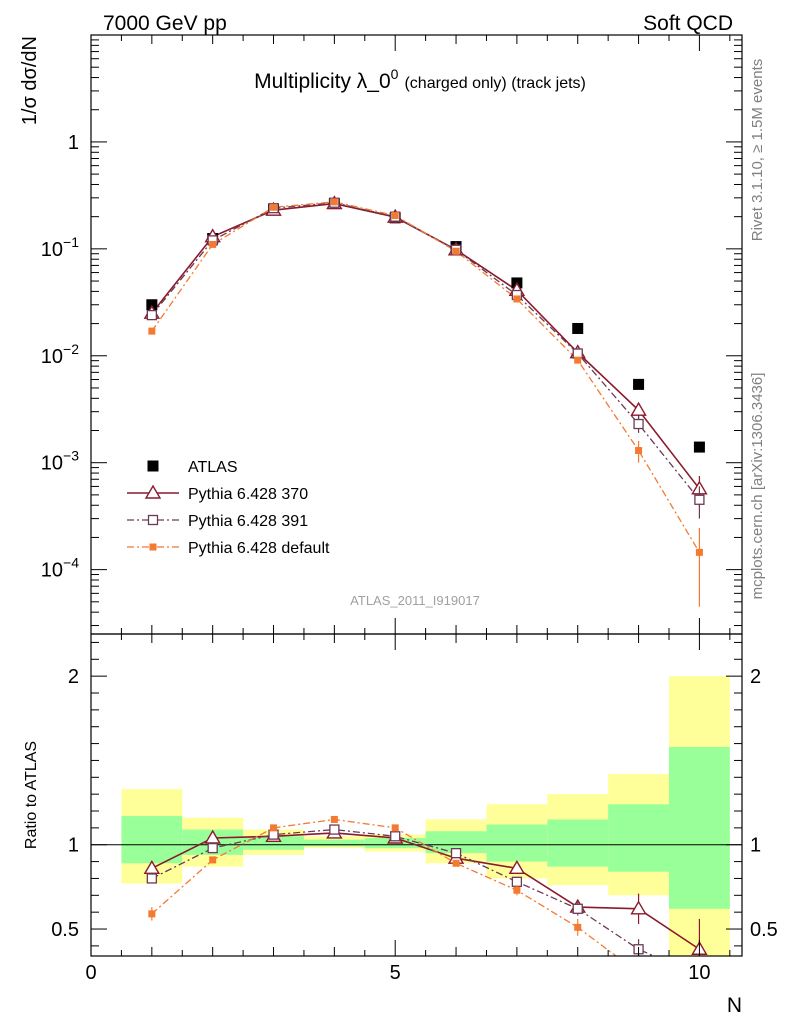 This screenshot has width=786, height=1024. What do you see at coordinates (415, 600) in the screenshot?
I see `analysis-id: ATLAS_2011_I919017` at bounding box center [415, 600].